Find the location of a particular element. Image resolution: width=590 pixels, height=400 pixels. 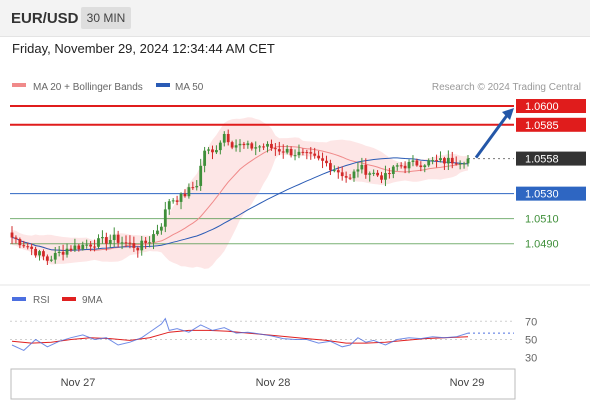

level-label: 1.0558 is located at coordinates (542, 160).